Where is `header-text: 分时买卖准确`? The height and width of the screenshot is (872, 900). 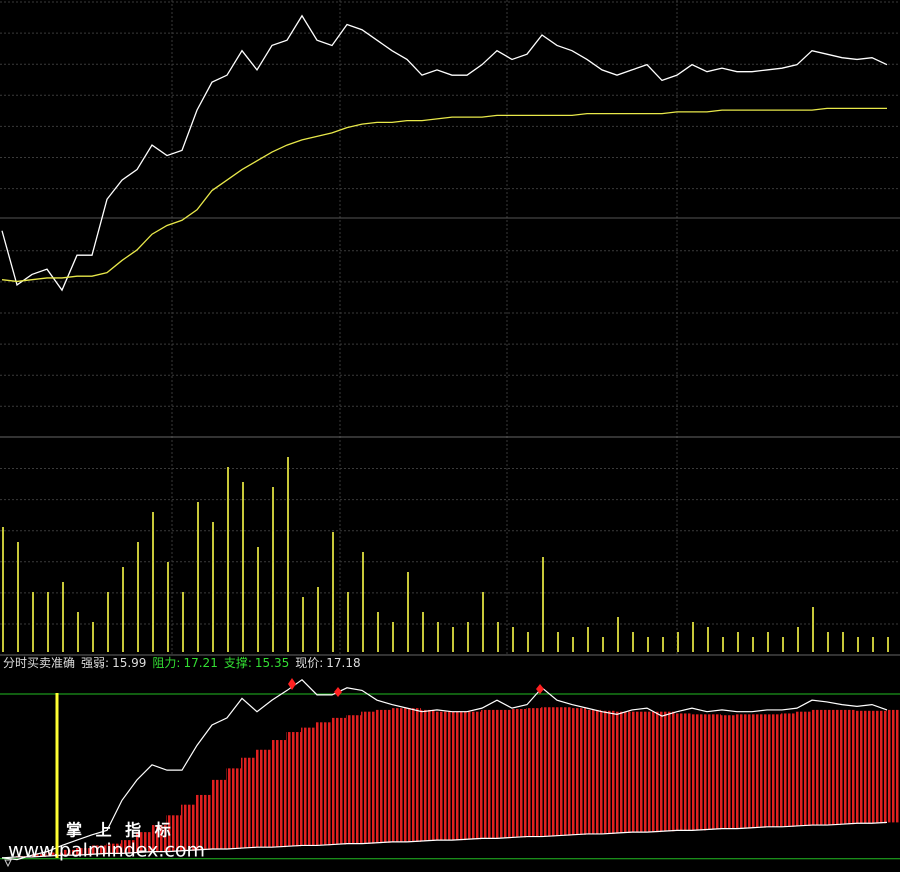 header-text: 分时买卖准确 is located at coordinates (39, 663).